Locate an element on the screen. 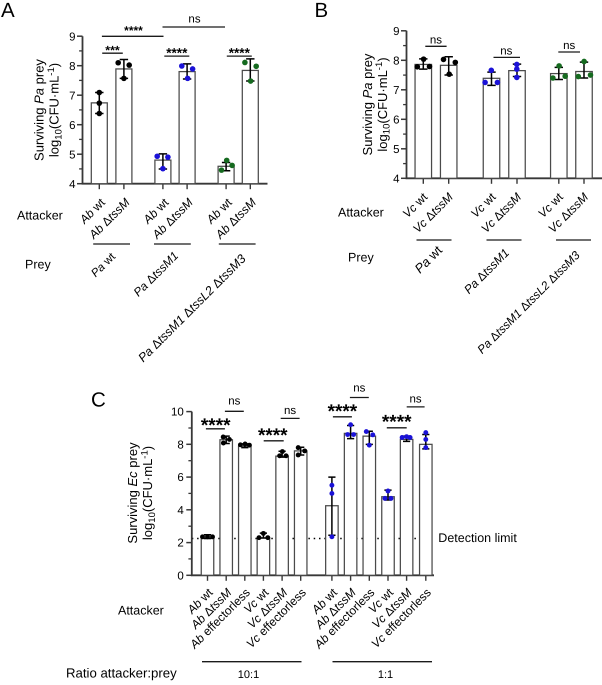 The image size is (602, 685). svg-text: 1:1 is located at coordinates (385, 675).